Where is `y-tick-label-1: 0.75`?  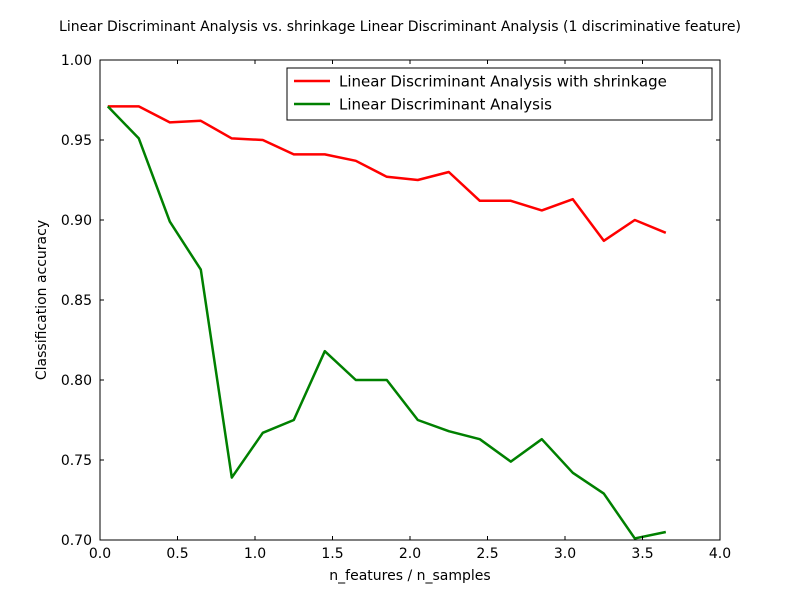 y-tick-label-1: 0.75 is located at coordinates (76, 461).